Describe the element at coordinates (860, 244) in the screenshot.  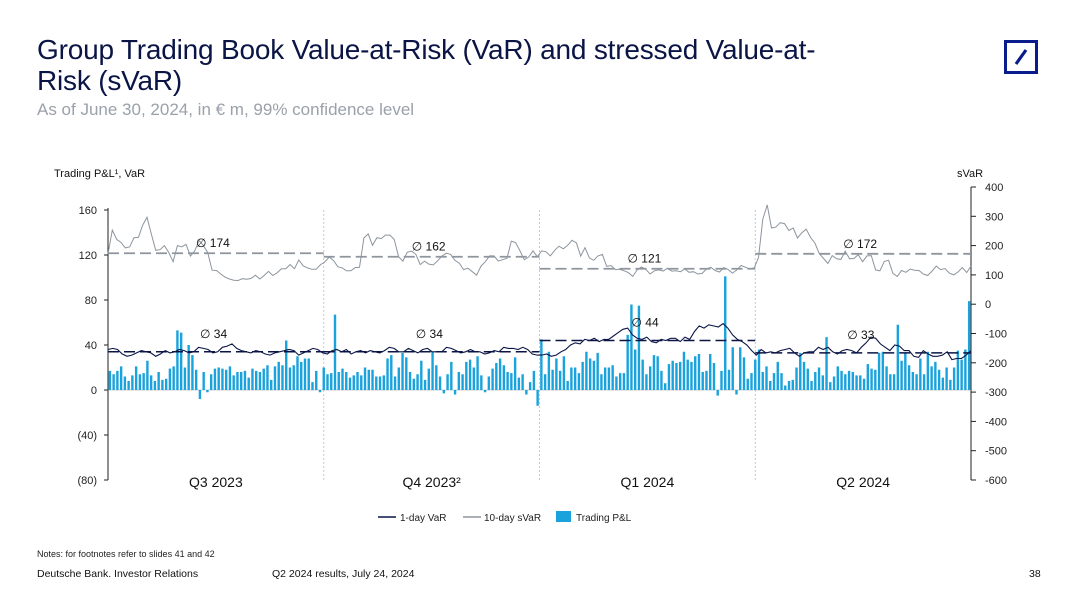
I see `avg-svar-label: ∅ 172` at that location.